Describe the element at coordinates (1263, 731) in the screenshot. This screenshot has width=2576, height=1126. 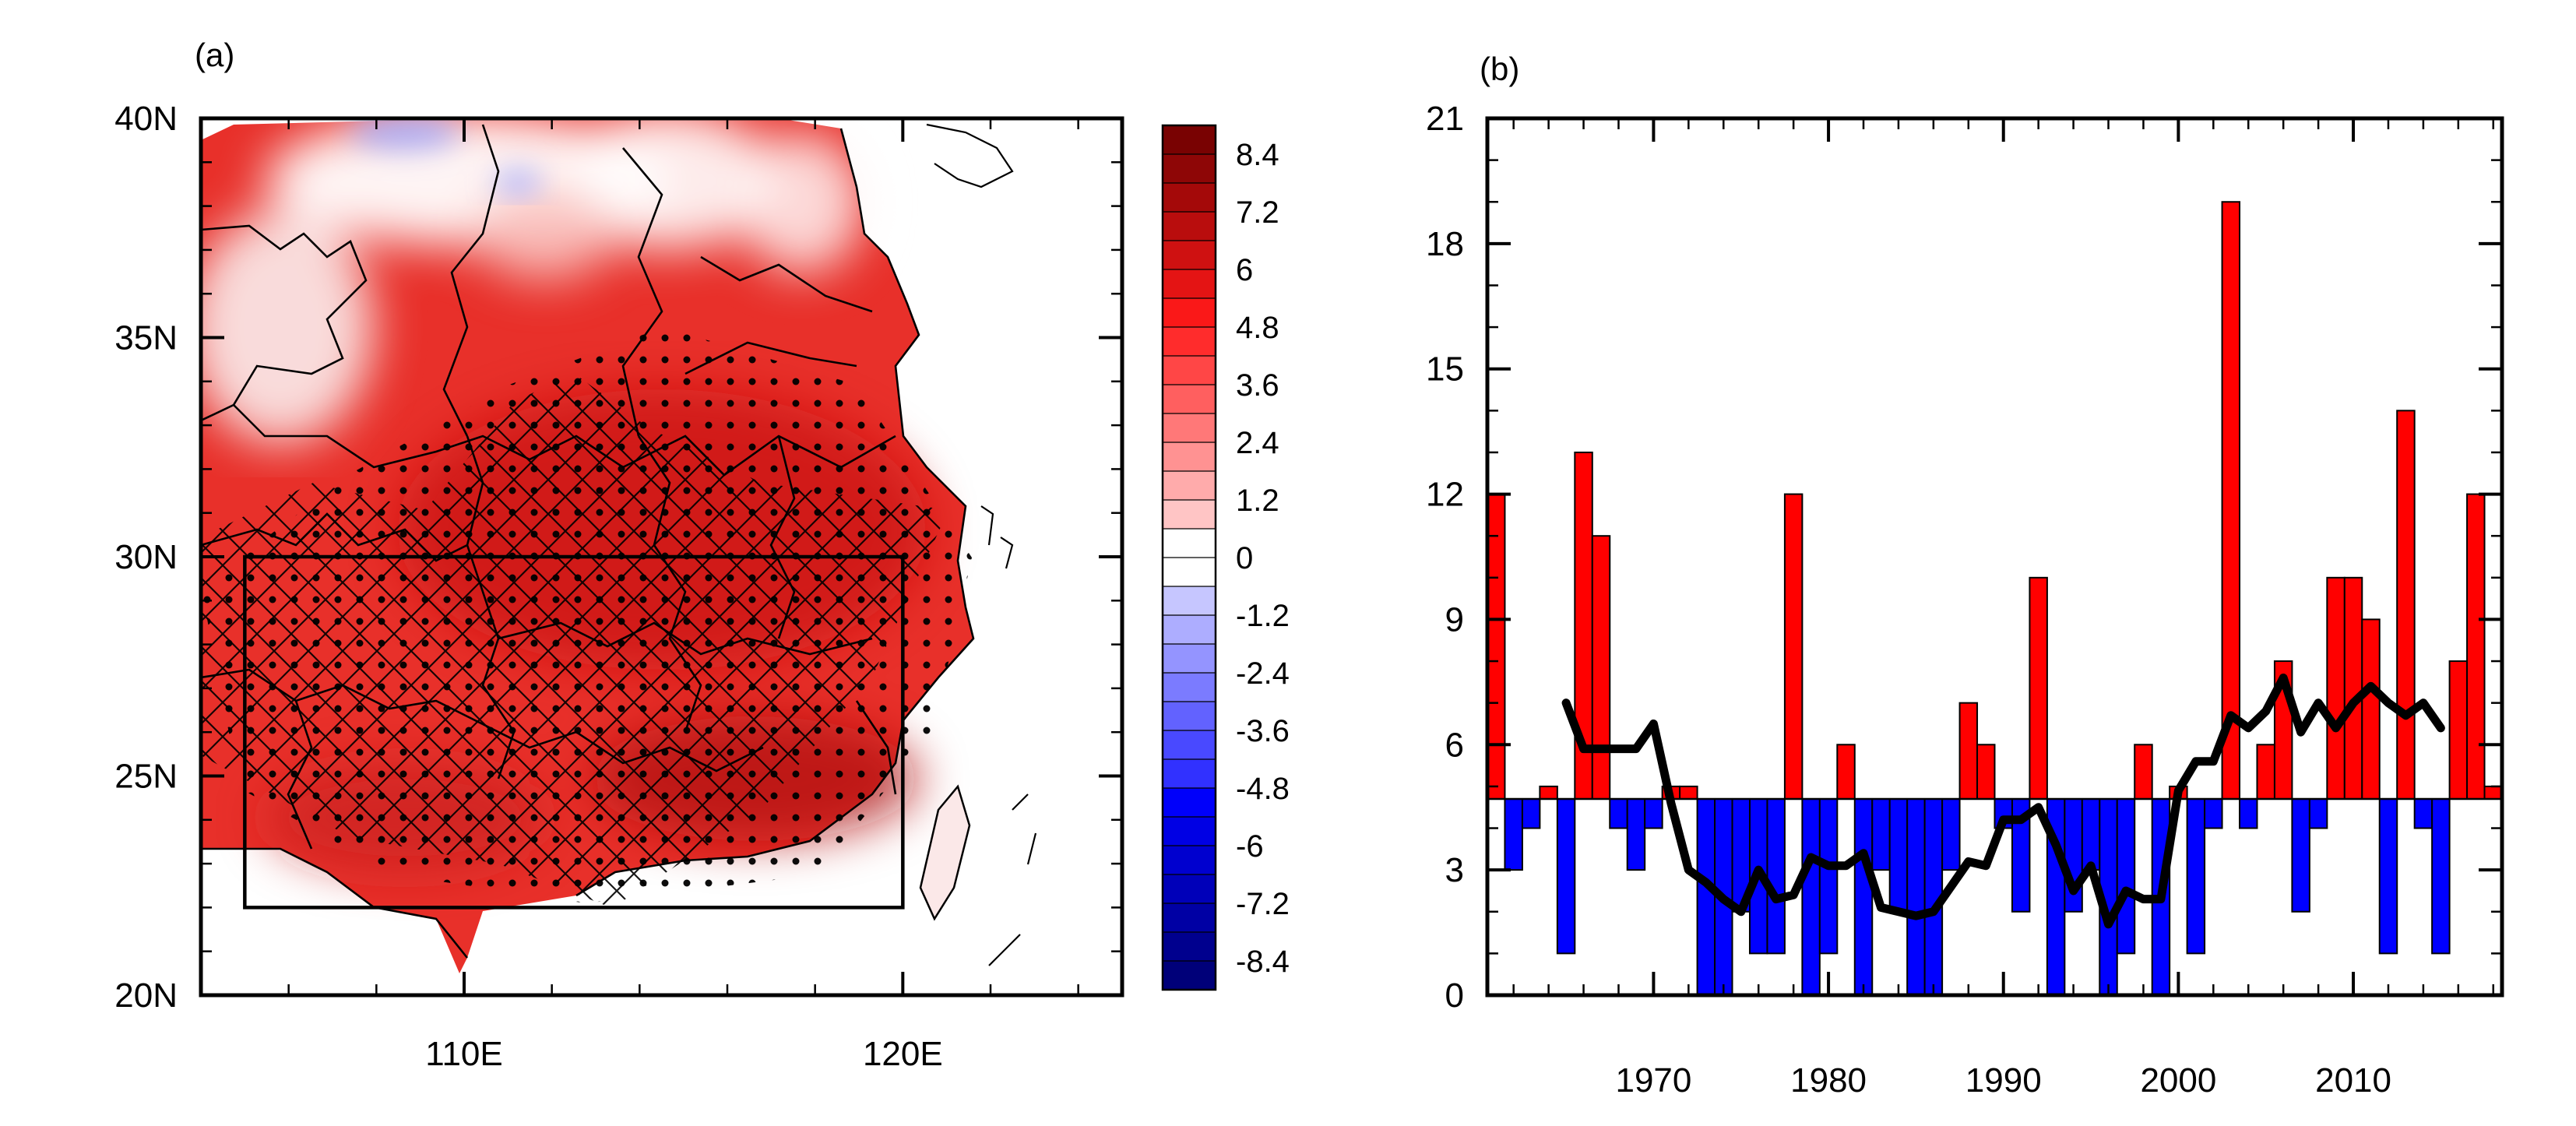
I see `colorbar-label: -3.6` at that location.